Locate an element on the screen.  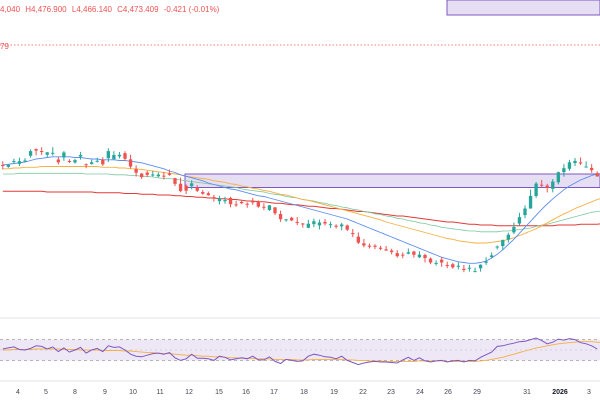
x-tick-label: 9 is located at coordinates (105, 392).